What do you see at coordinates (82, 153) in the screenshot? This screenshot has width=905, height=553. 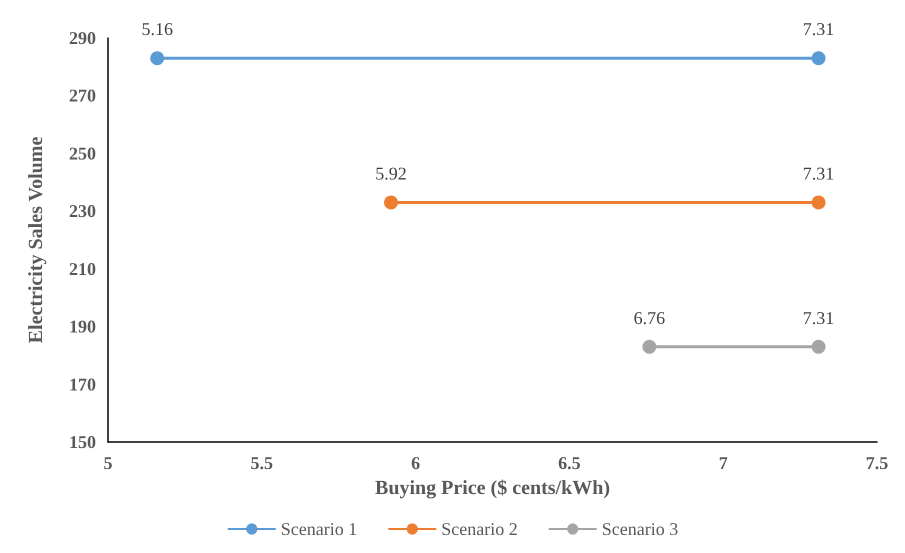 I see `y-tick-label: 250` at bounding box center [82, 153].